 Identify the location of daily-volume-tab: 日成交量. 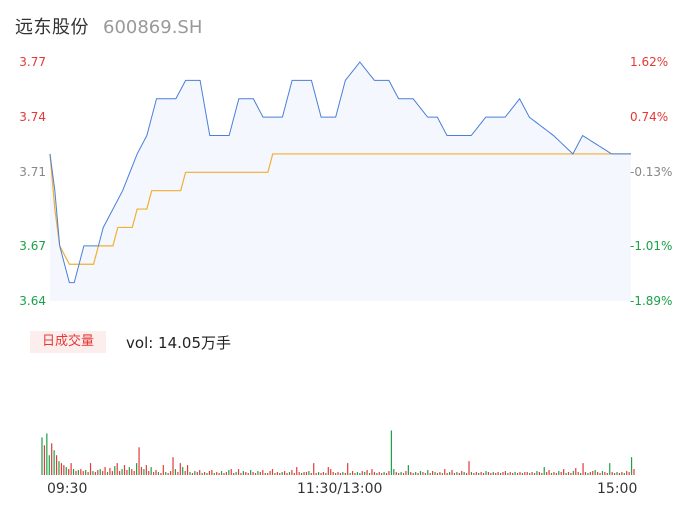
(68, 342).